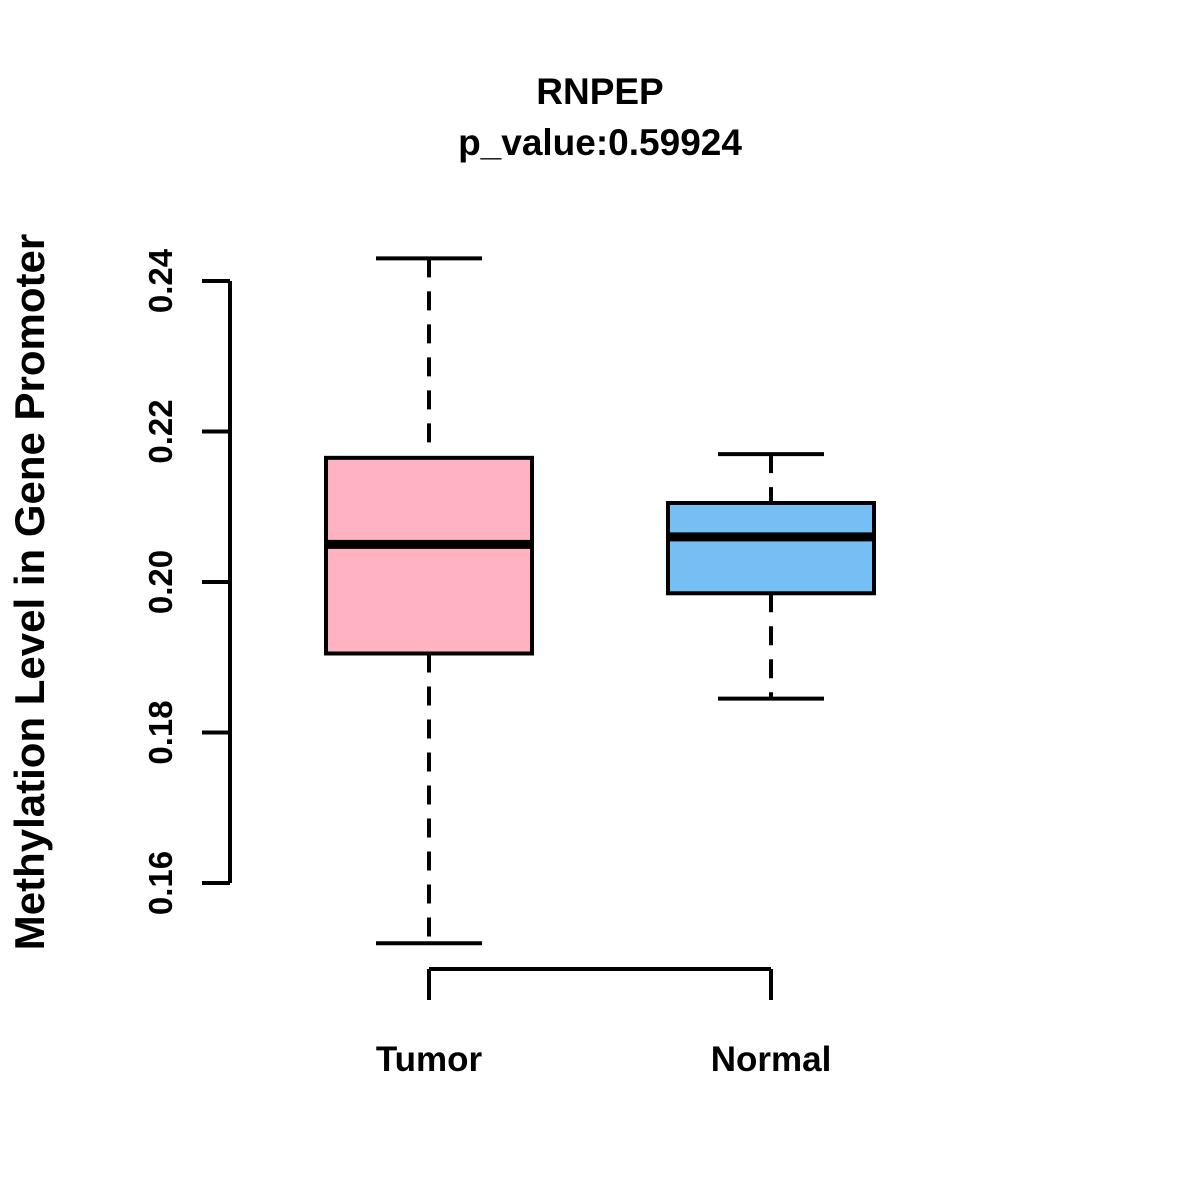 The height and width of the screenshot is (1200, 1200). I want to click on y-tick-label: 0.16, so click(160, 883).